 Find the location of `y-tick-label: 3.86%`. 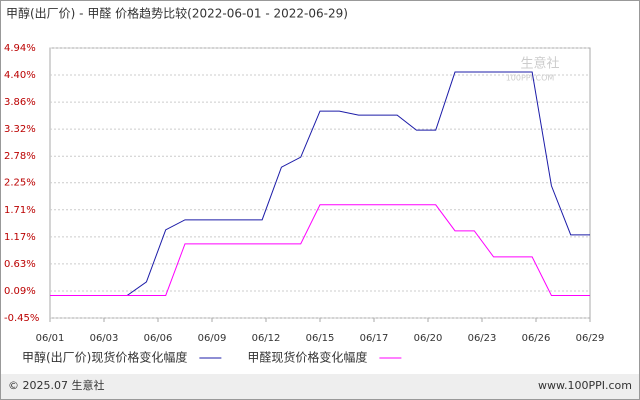

y-tick-label: 3.86% is located at coordinates (20, 102).